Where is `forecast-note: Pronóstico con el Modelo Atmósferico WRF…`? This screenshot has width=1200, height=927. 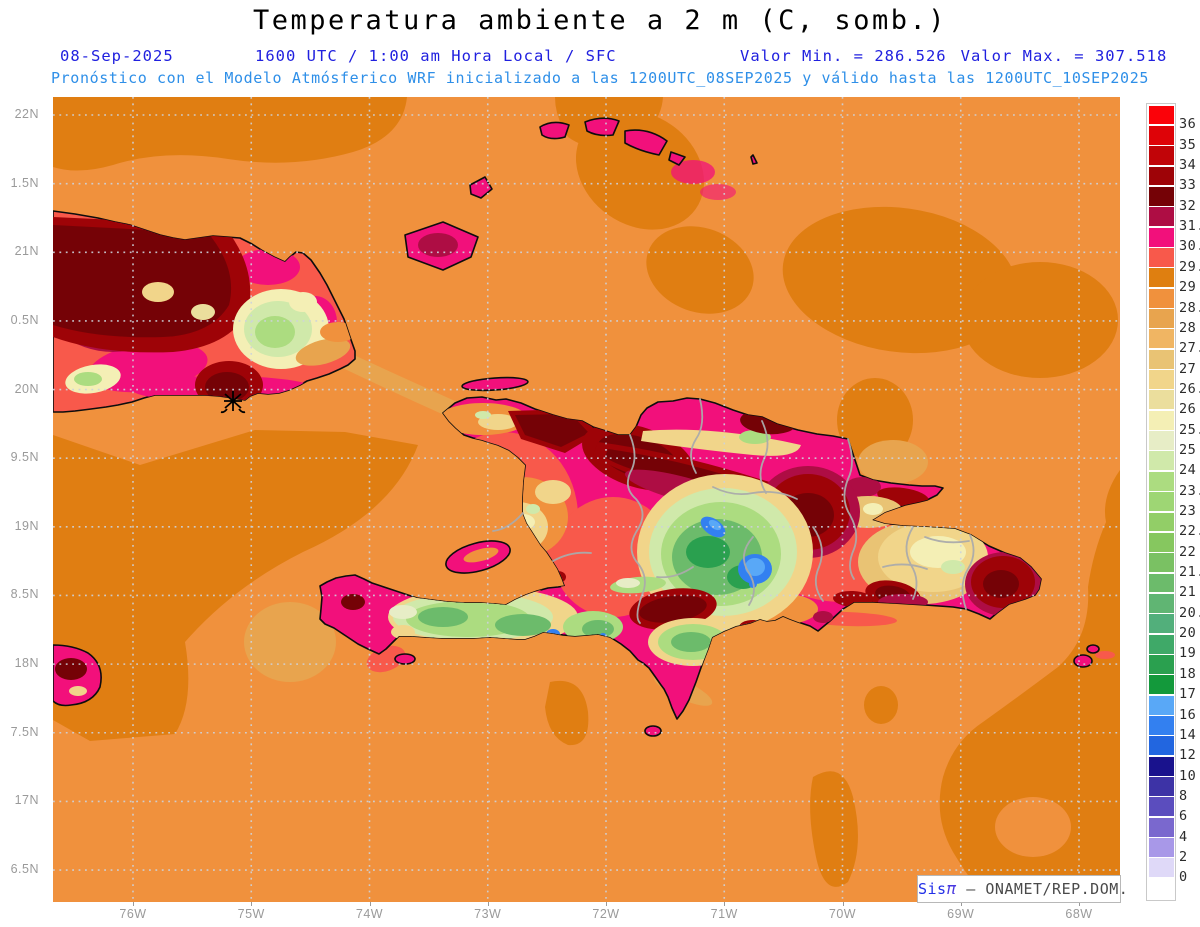
forecast-note: Pronóstico con el Modelo Atmósferico WRF… is located at coordinates (600, 78).